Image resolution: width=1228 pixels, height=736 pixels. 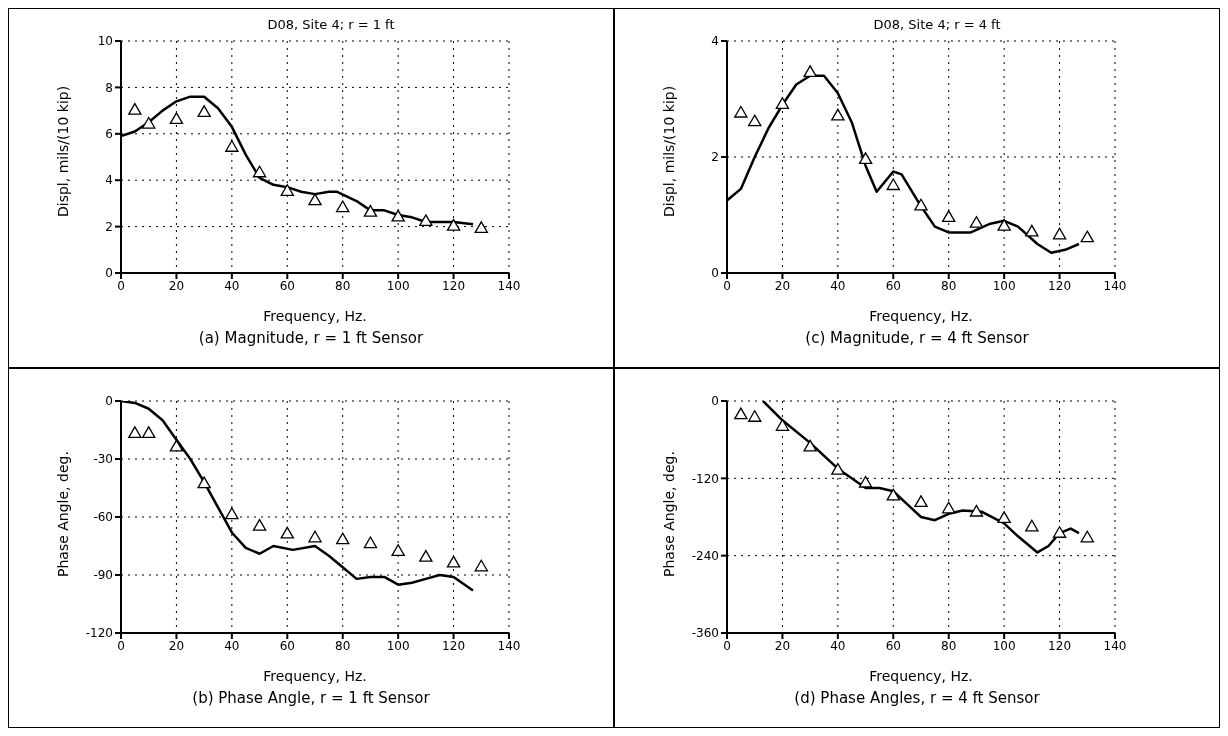 What do you see at coordinates (109, 134) in the screenshot?
I see `y-tick-label: 6` at bounding box center [109, 134].